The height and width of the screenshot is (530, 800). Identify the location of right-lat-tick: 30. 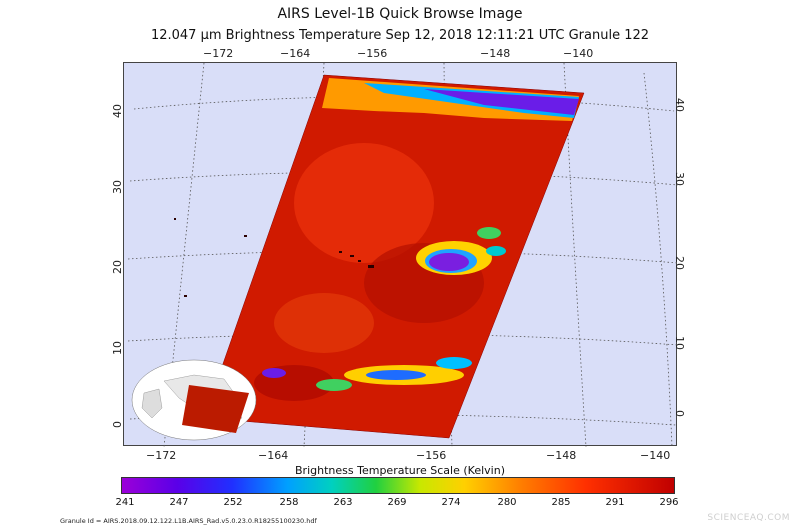
(679, 179).